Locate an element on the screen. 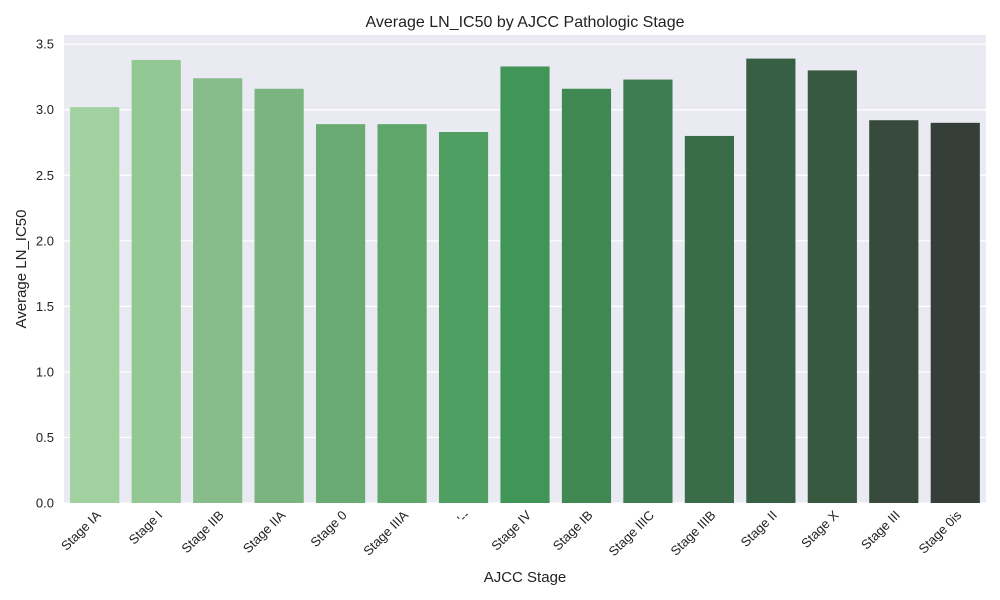 This screenshot has width=1000, height=600. x-tick-label: Stage 0is is located at coordinates (939, 531).